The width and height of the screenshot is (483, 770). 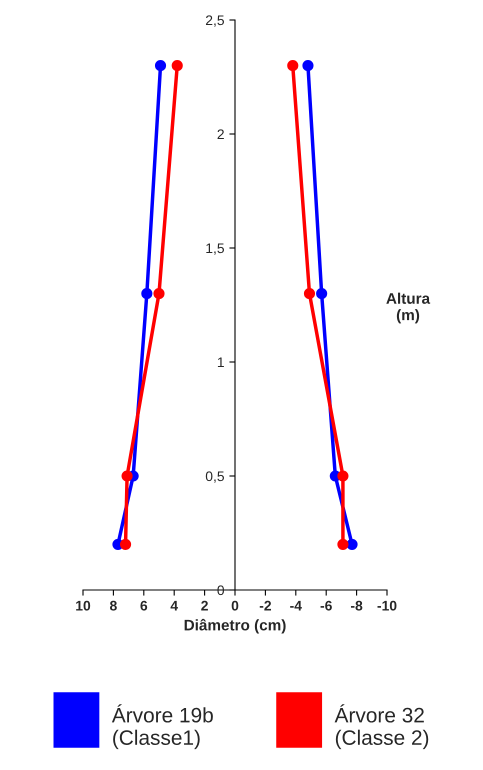 What do you see at coordinates (162, 727) in the screenshot?
I see `legend-label: Árvore 19b (Classe1)` at bounding box center [162, 727].